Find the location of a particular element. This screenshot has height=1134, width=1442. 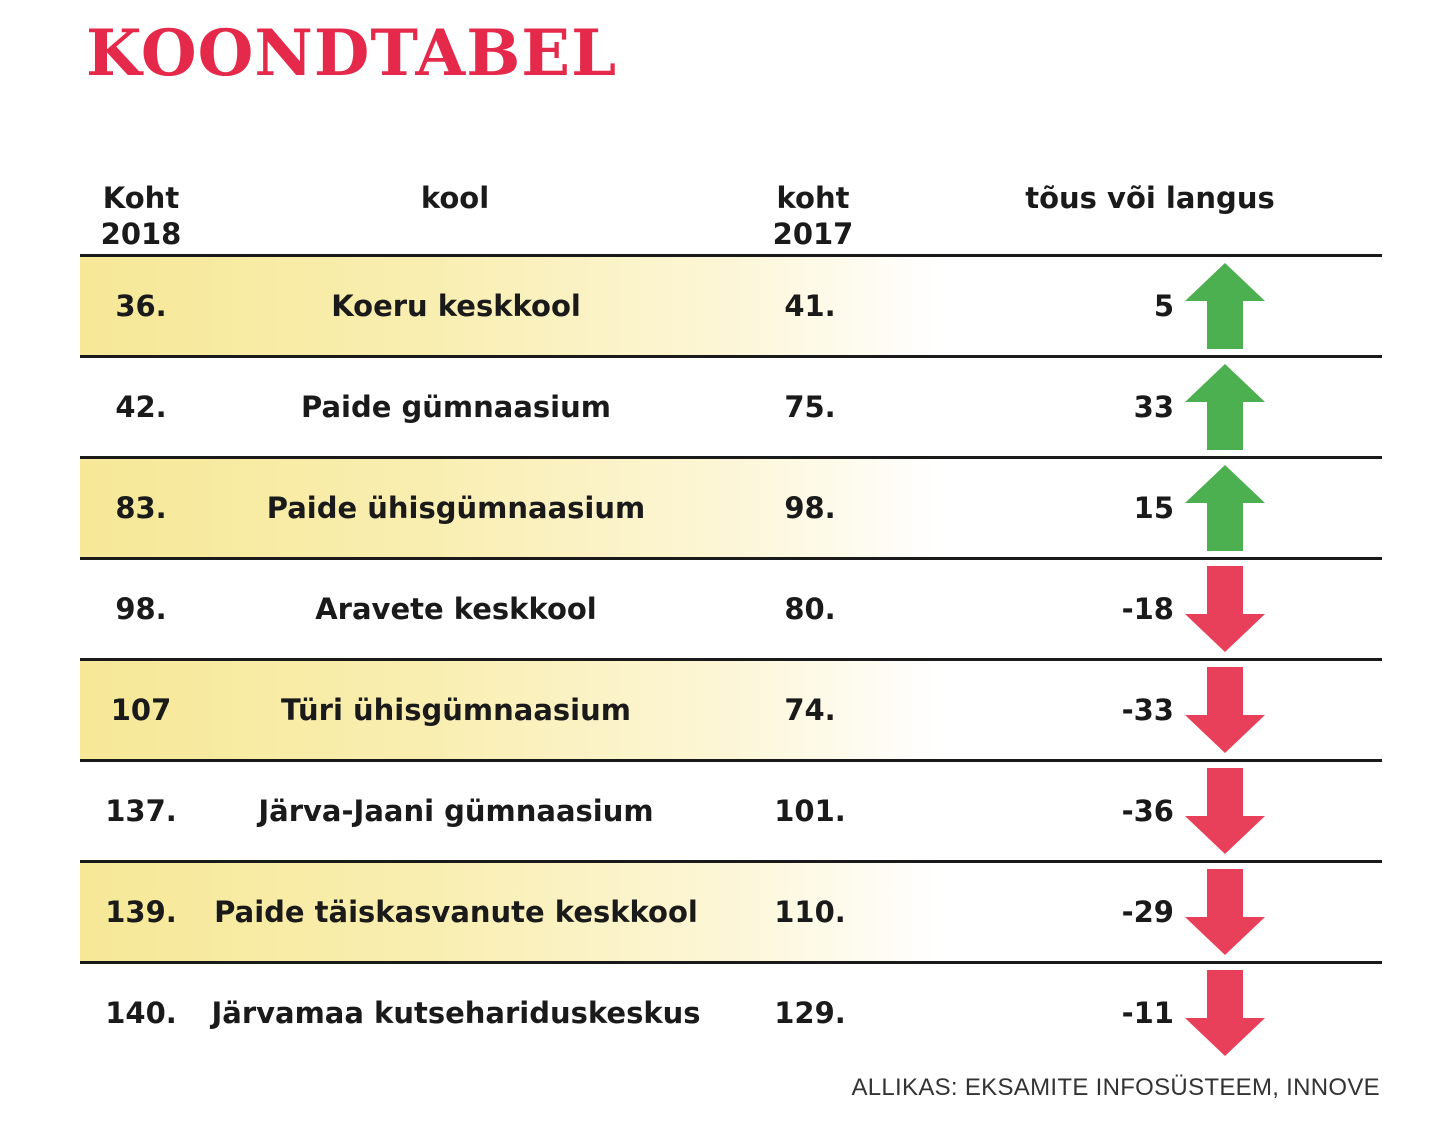

table-row: 83. Paide ühisgümnaasium 98. 15 is located at coordinates (731, 506).